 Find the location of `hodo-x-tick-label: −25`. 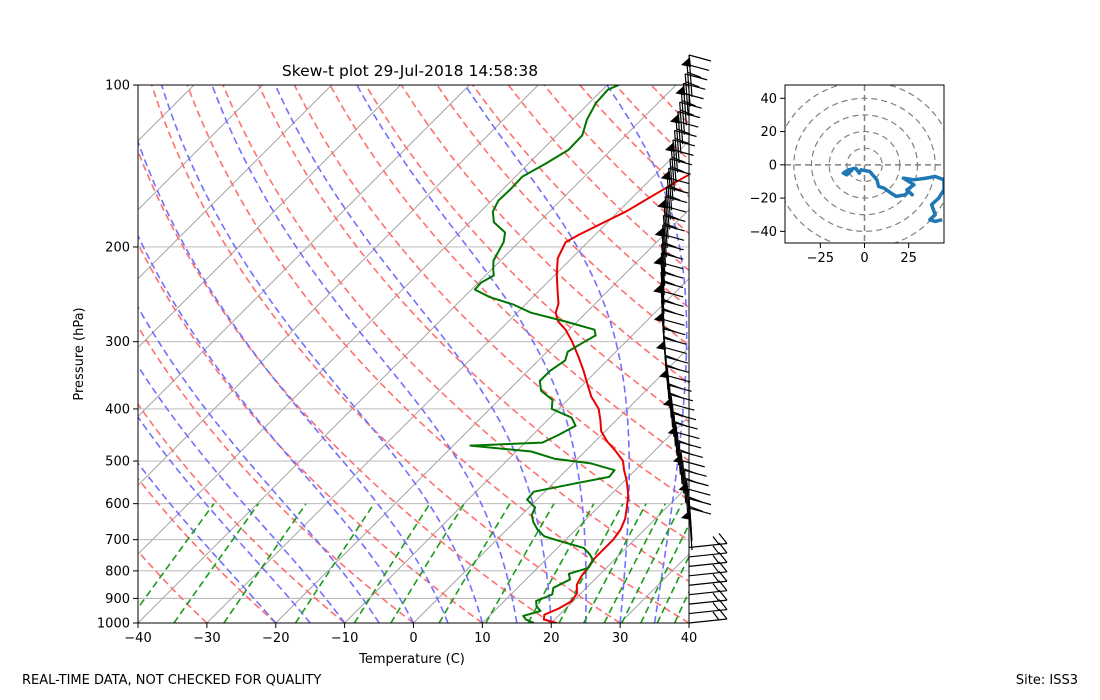

hodo-x-tick-label: −25 is located at coordinates (820, 258).